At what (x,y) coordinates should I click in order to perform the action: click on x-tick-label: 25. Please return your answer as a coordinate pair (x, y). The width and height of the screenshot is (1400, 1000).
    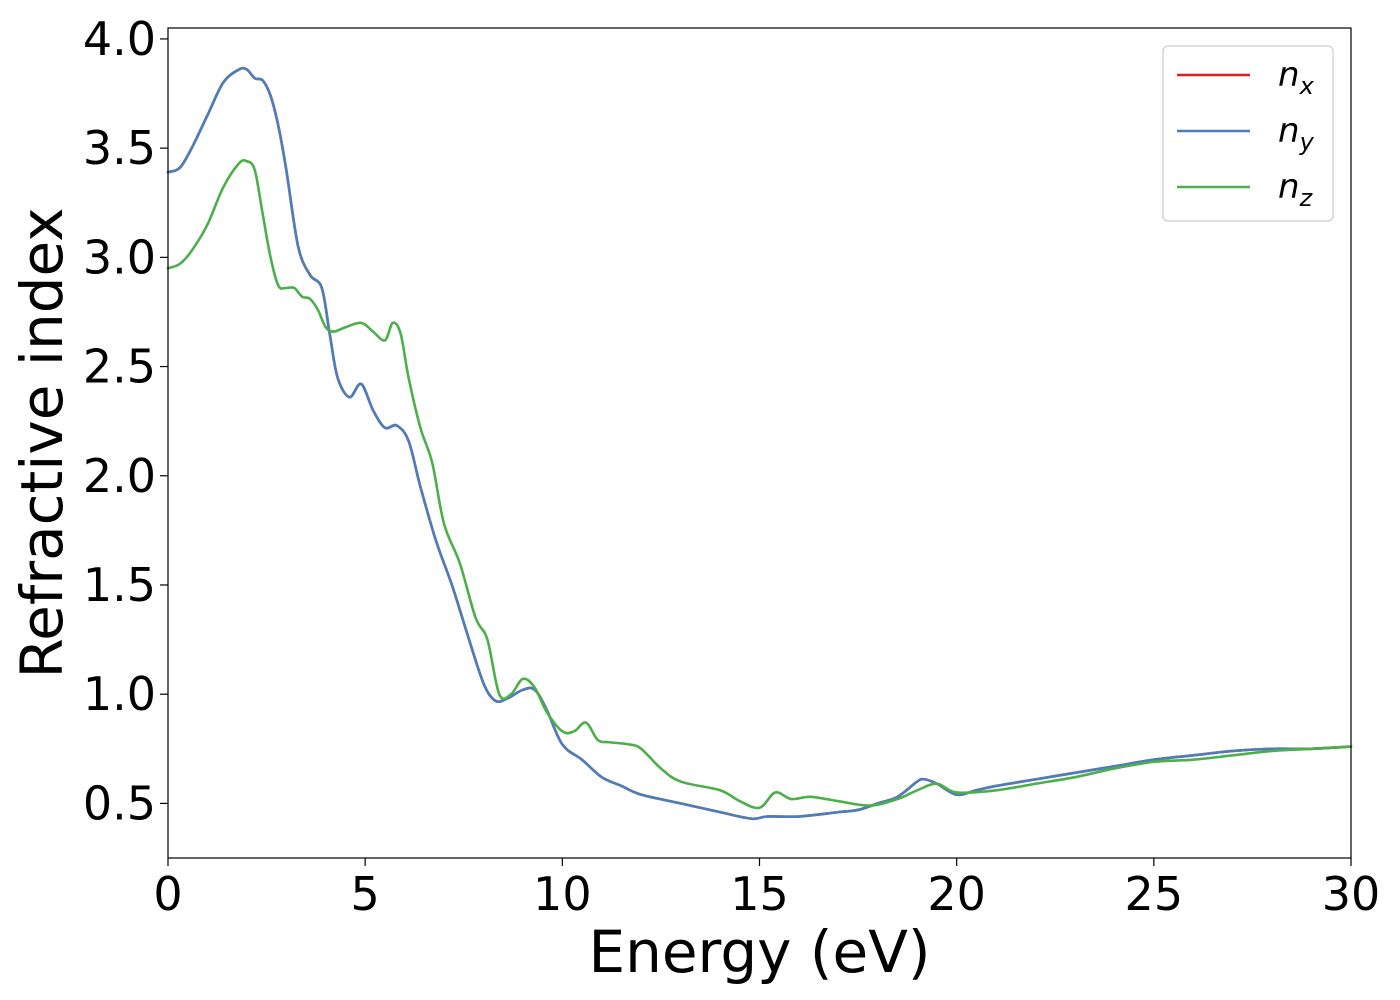
    Looking at the image, I should click on (1154, 894).